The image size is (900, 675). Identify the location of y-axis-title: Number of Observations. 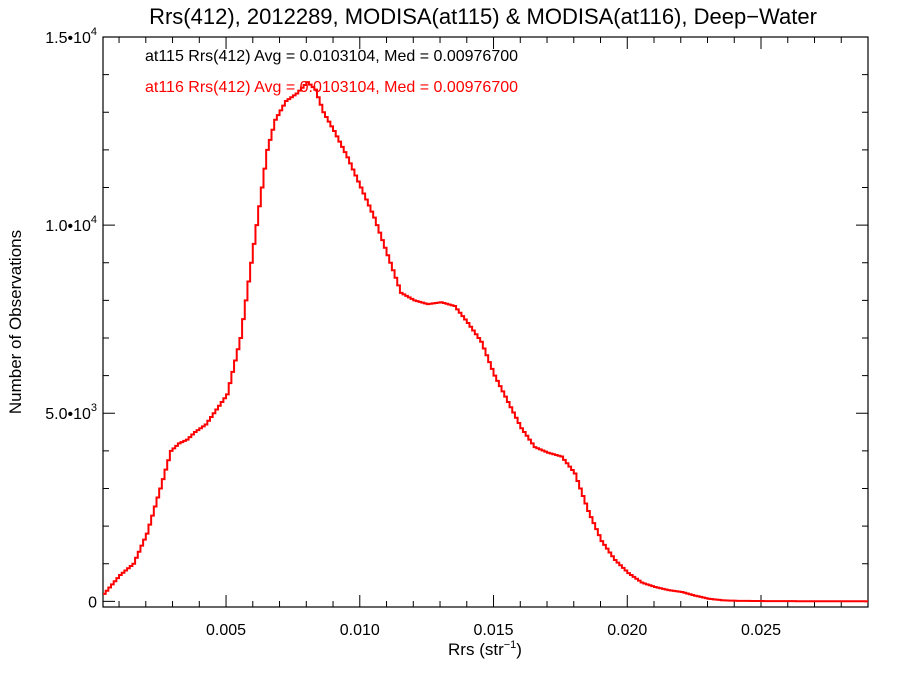
(15, 322).